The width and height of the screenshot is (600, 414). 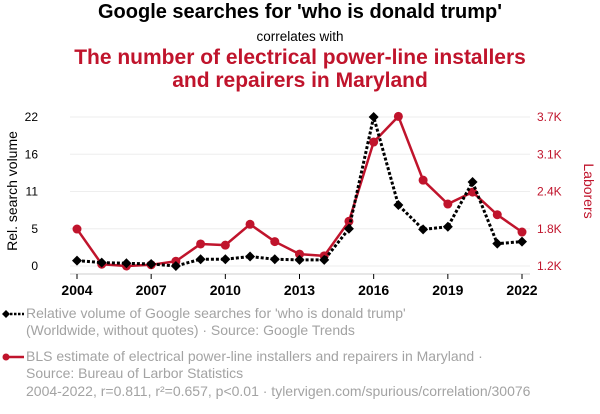 What do you see at coordinates (13, 314) in the screenshot?
I see `legend-symbol-dotted-diamond` at bounding box center [13, 314].